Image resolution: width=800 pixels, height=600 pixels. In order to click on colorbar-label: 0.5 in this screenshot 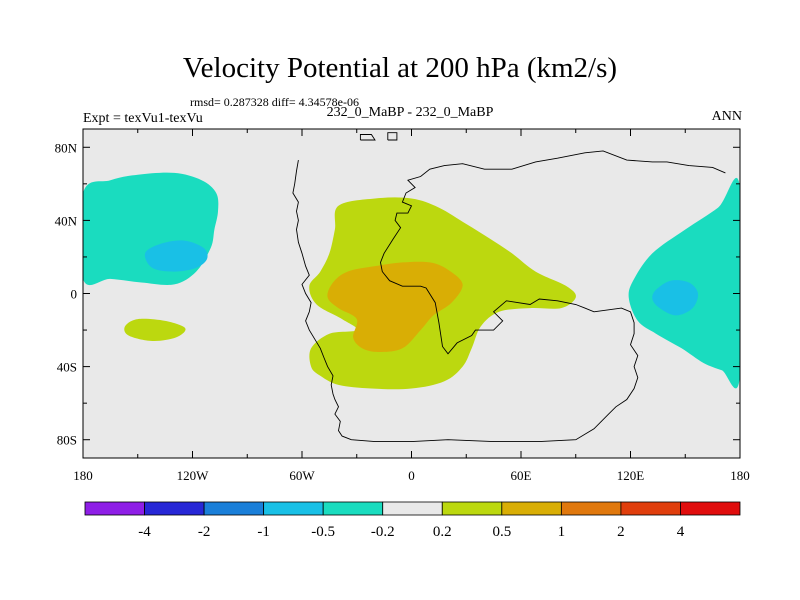, I will do `click(501, 532)`.